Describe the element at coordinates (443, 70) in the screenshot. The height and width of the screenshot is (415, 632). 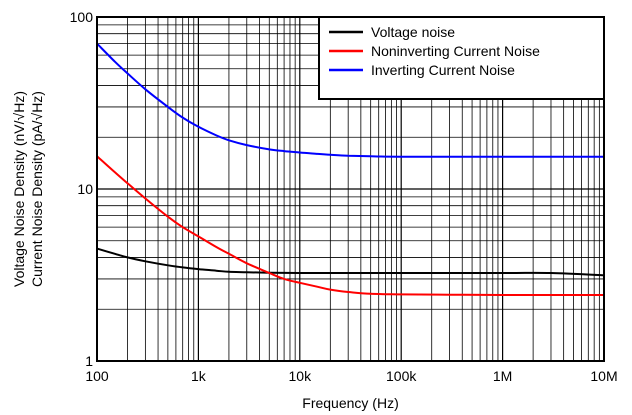
I see `legend-label: Inverting Current Noise` at that location.